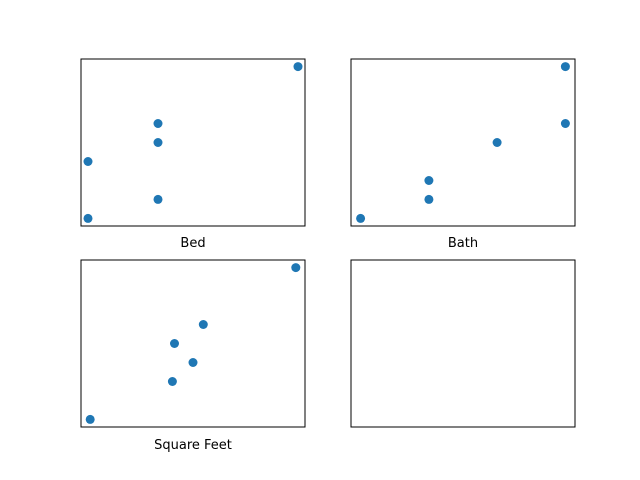  I want to click on axes-frame-bath, so click(463, 142).